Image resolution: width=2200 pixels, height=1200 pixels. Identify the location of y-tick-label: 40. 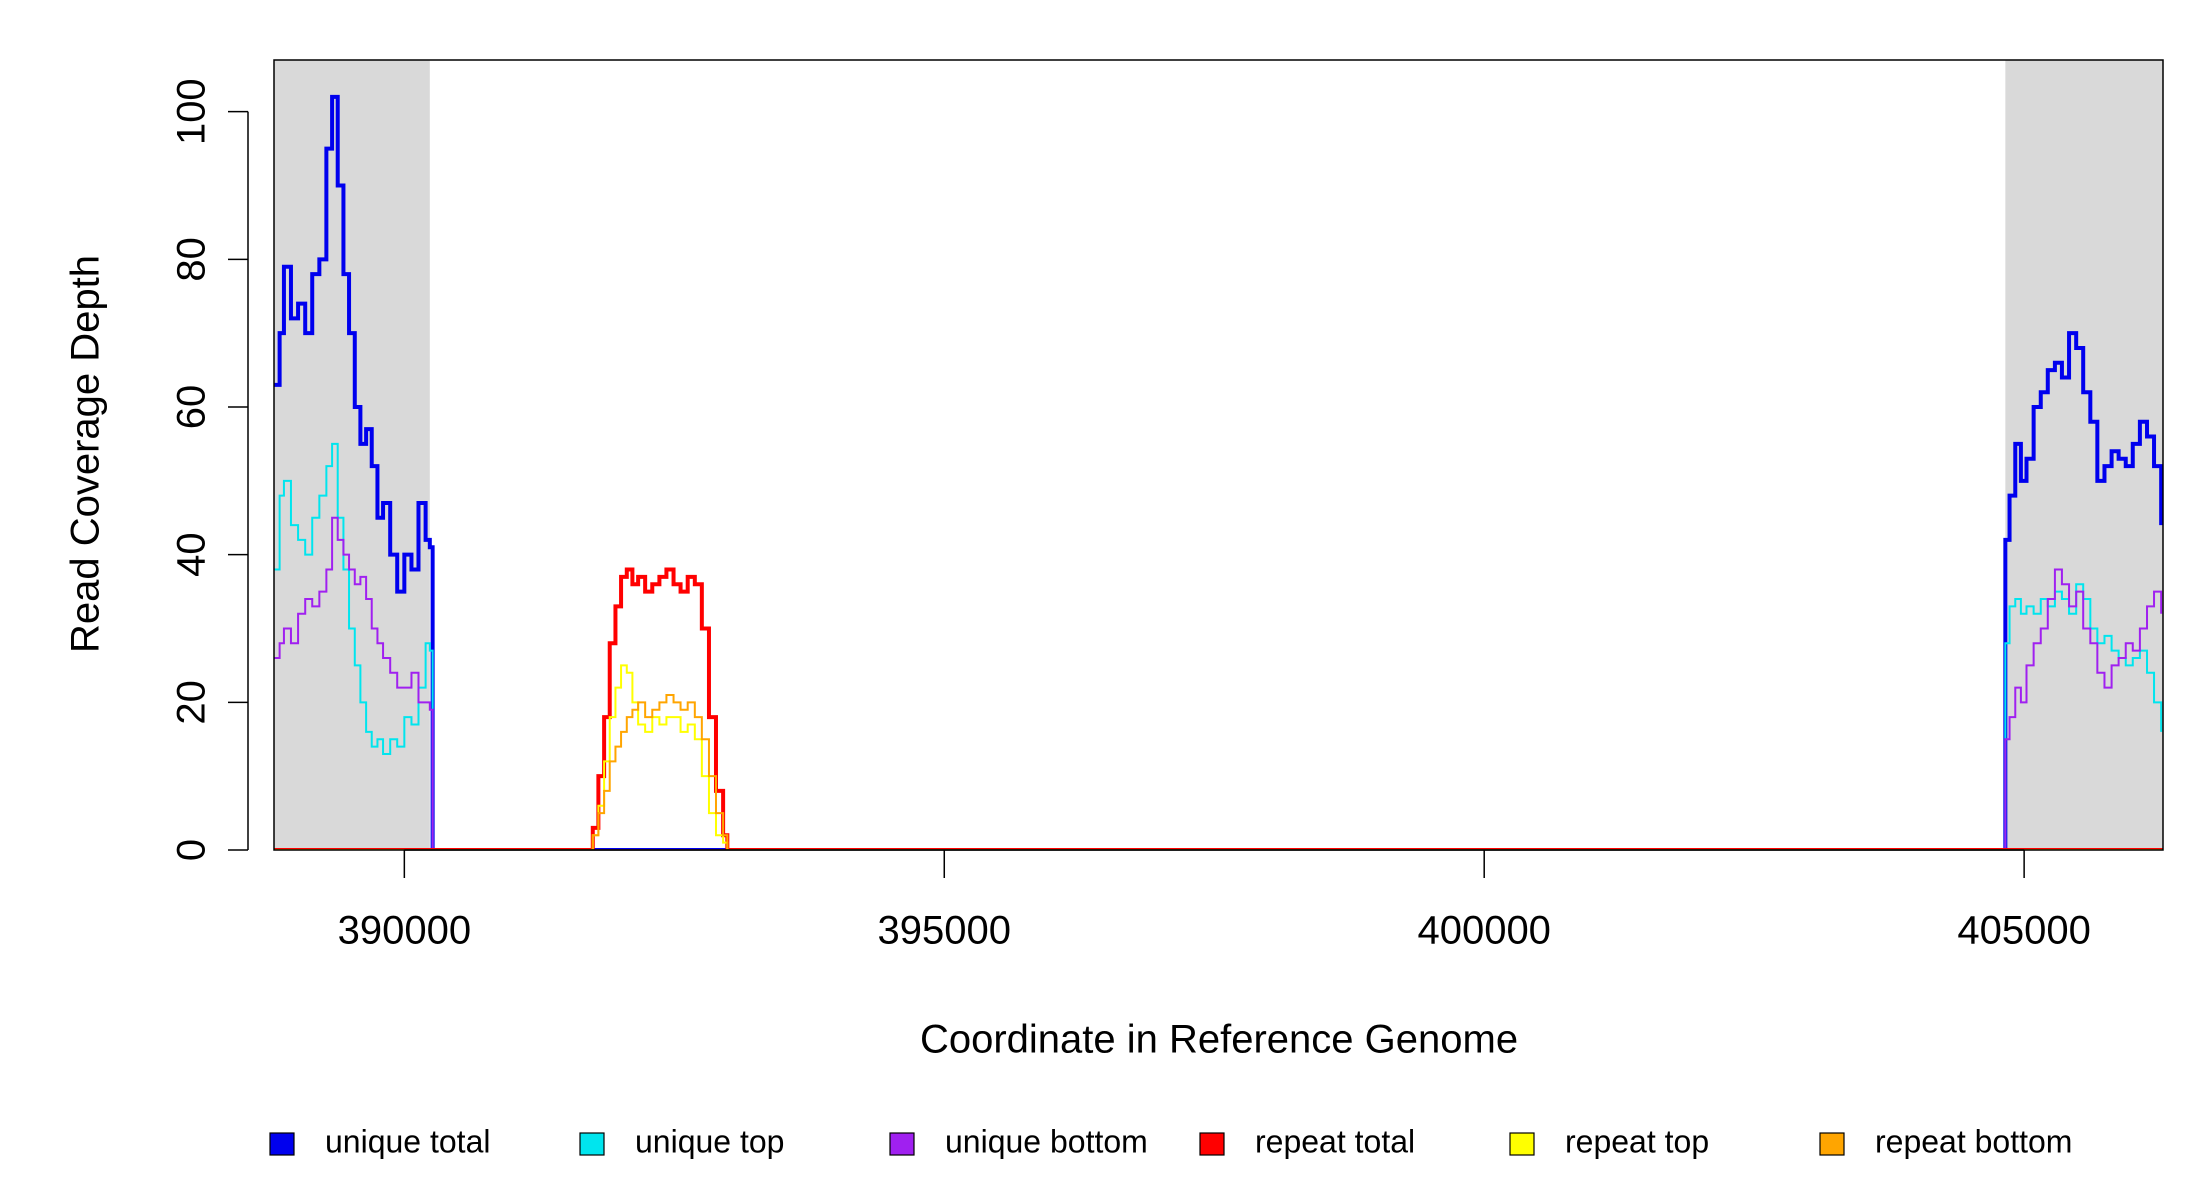
(192, 554).